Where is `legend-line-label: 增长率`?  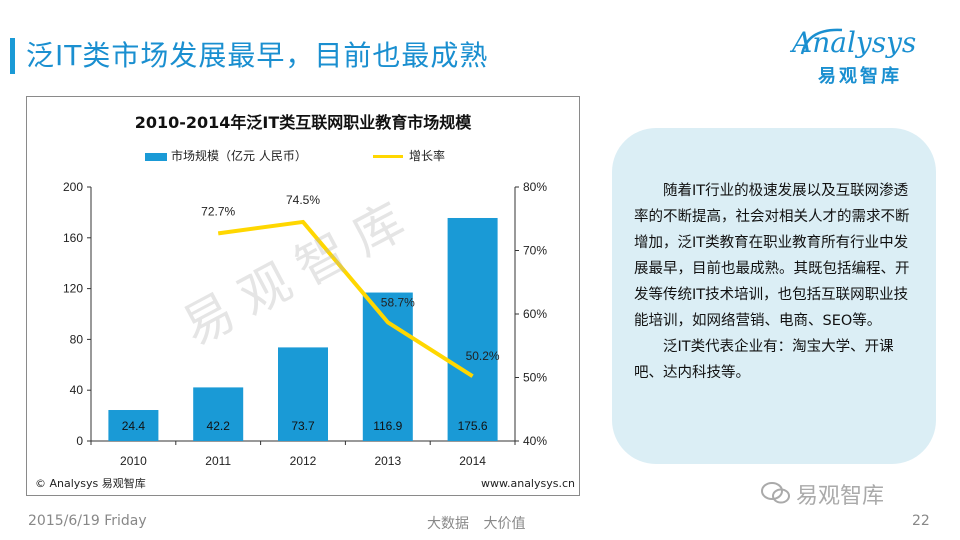
legend-line-label: 增长率 is located at coordinates (427, 156).